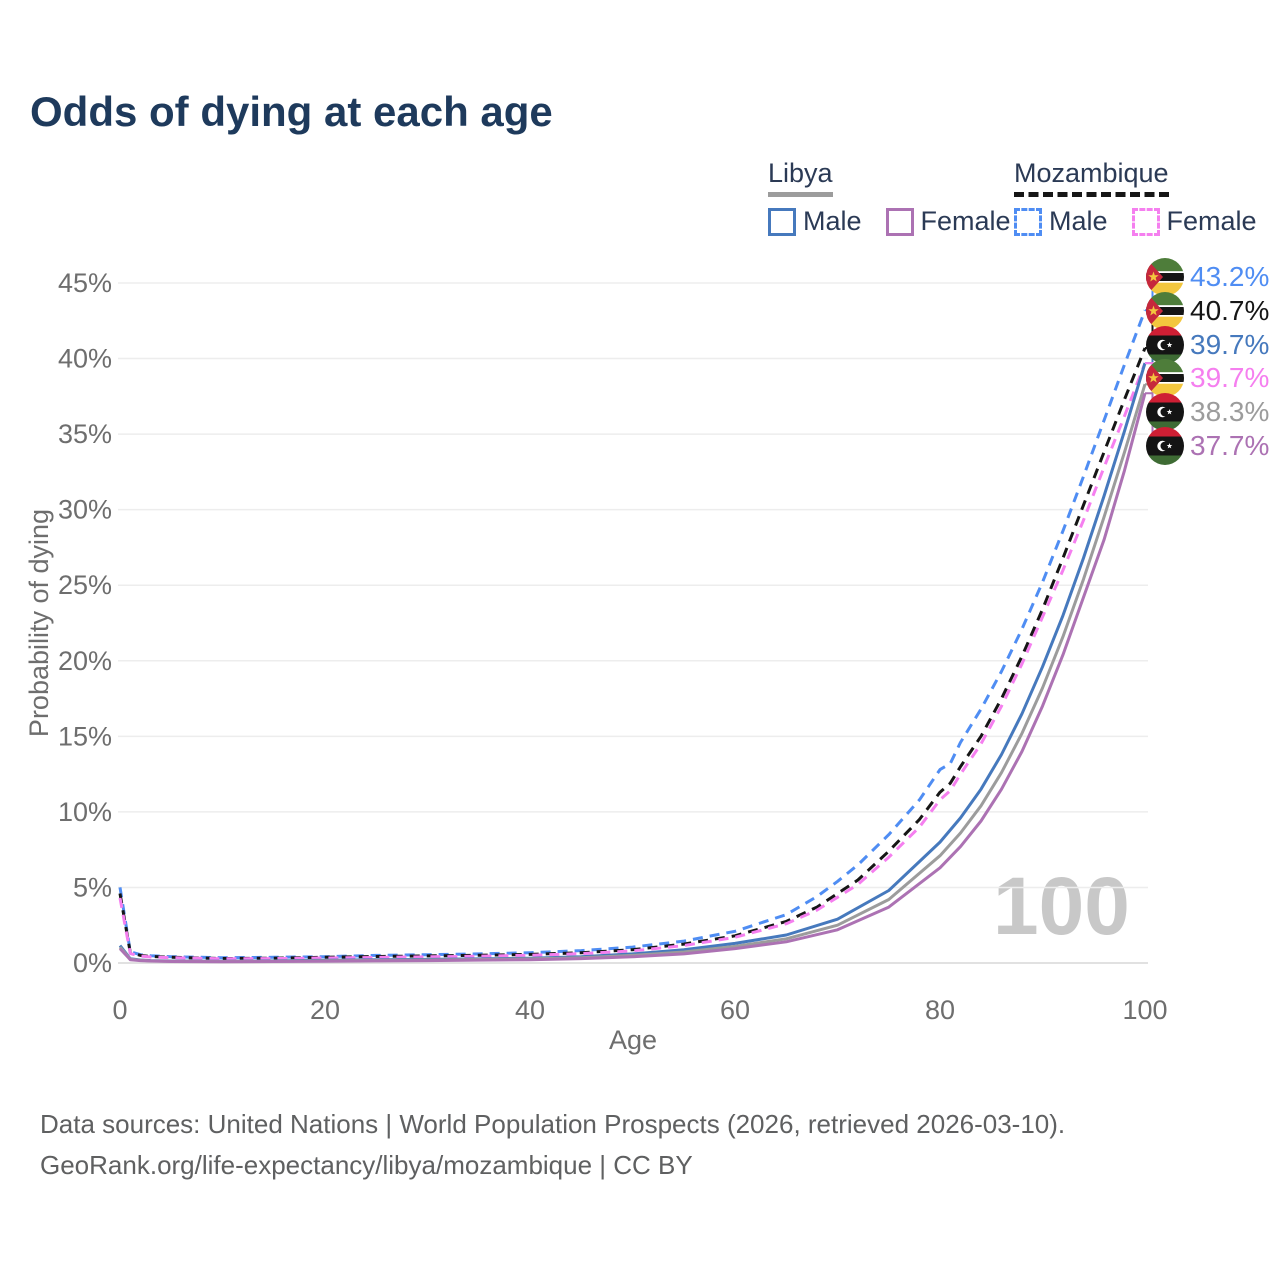 This screenshot has height=1280, width=1280. I want to click on page-title: Odds of dying at each age, so click(291, 111).